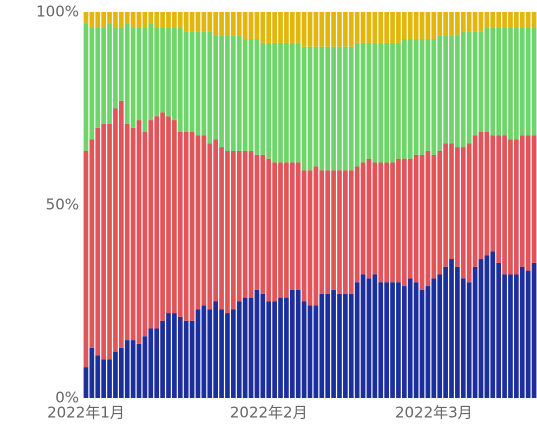  What do you see at coordinates (269, 413) in the screenshot?
I see `x-tick-label: 2022年2月` at bounding box center [269, 413].